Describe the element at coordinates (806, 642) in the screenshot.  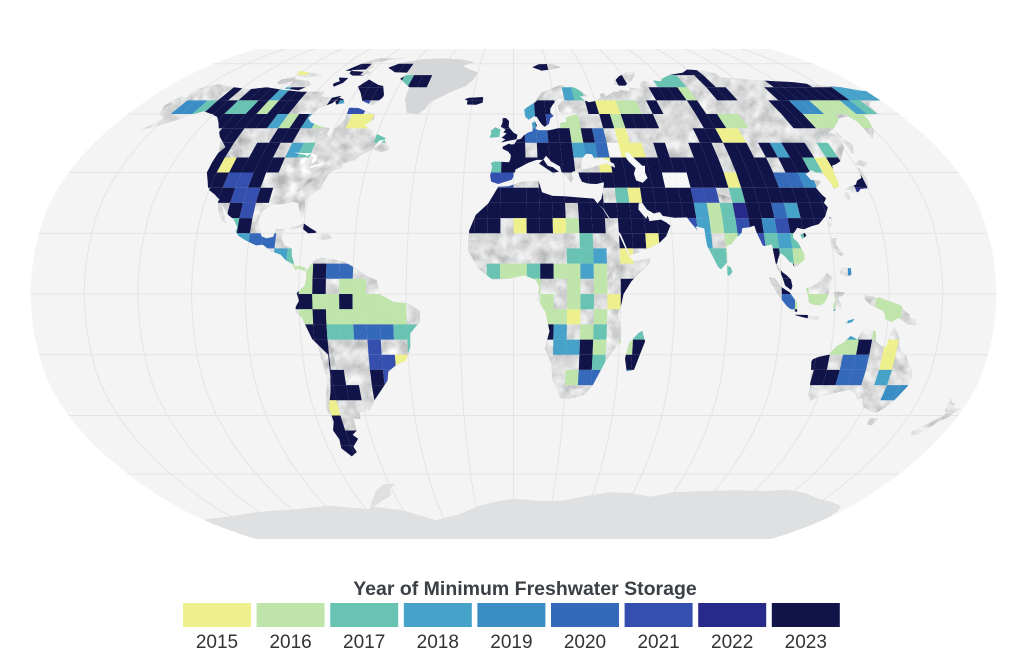
I see `svg-text: 2023` at that location.